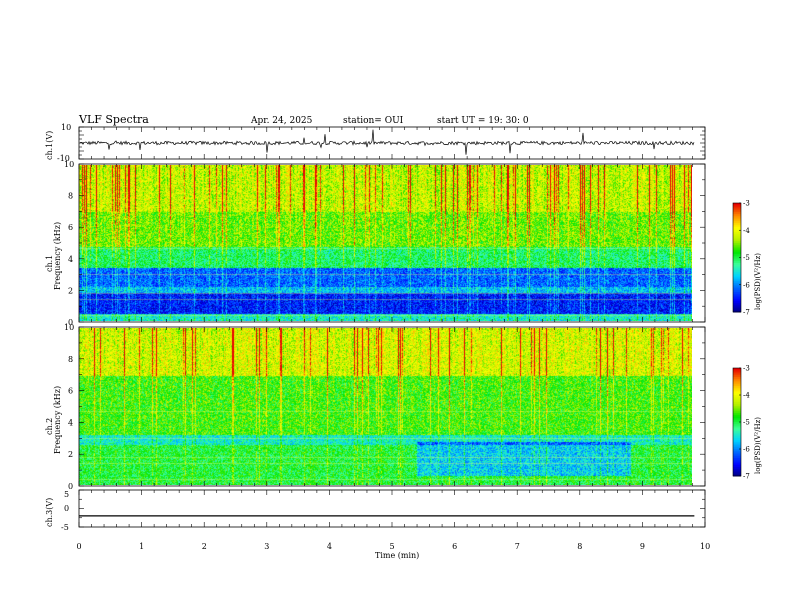  What do you see at coordinates (705, 546) in the screenshot?
I see `x-tick-label: 10` at bounding box center [705, 546].